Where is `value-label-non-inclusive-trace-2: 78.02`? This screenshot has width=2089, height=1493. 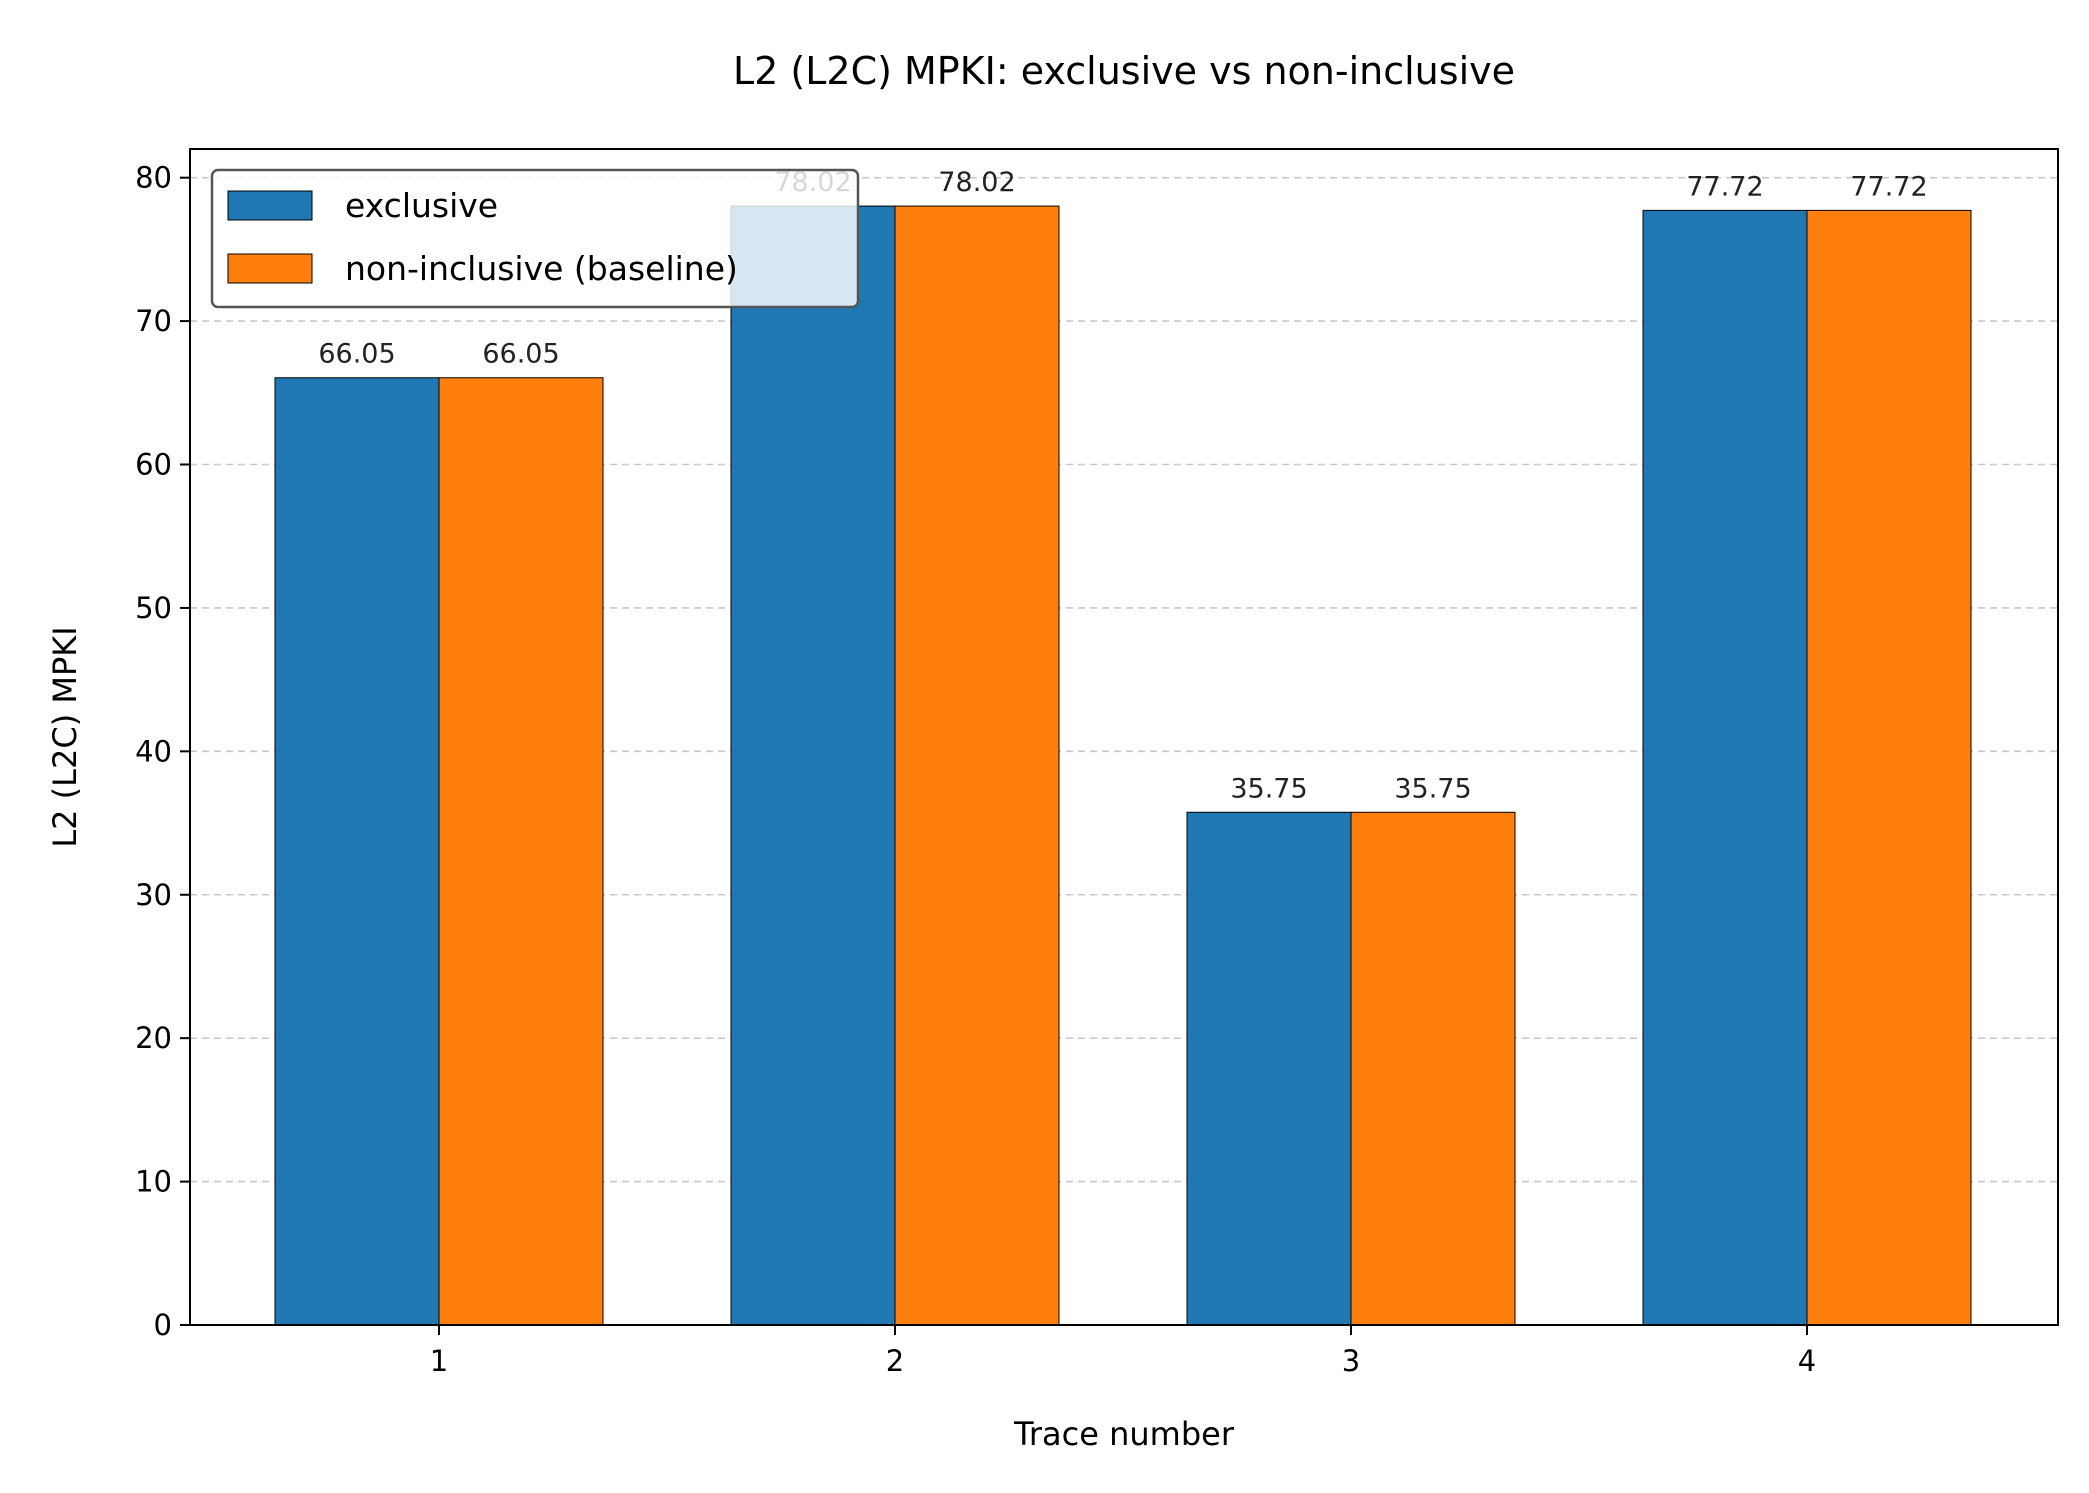
value-label-non-inclusive-trace-2: 78.02 is located at coordinates (976, 182).